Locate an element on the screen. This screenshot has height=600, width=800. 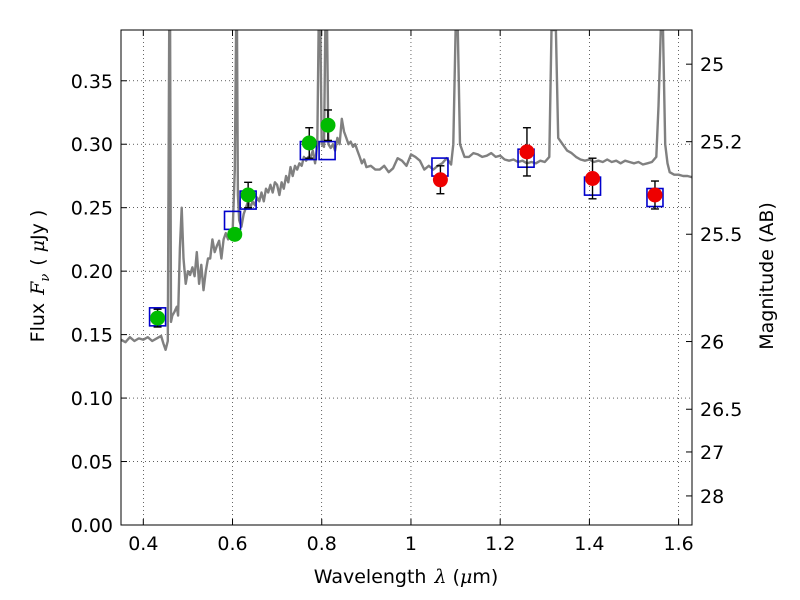
x-tick-label: 1.2 is located at coordinates (500, 544).